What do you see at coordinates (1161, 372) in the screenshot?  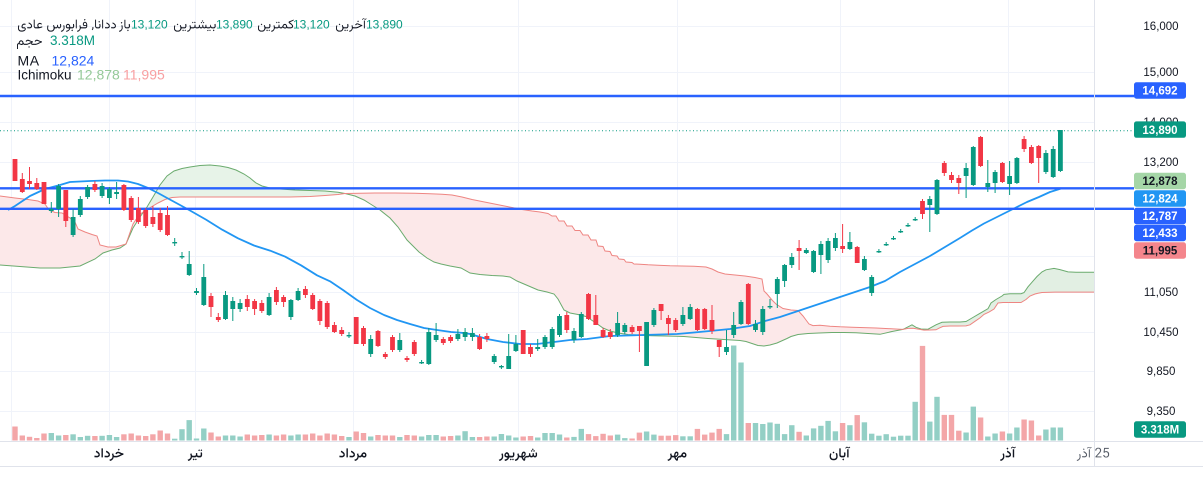 I see `svg-text: 9,850` at bounding box center [1161, 372].